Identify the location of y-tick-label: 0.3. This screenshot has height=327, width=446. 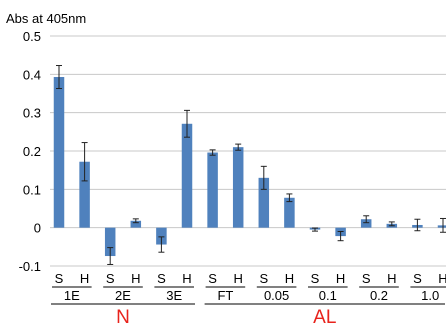
(32, 113).